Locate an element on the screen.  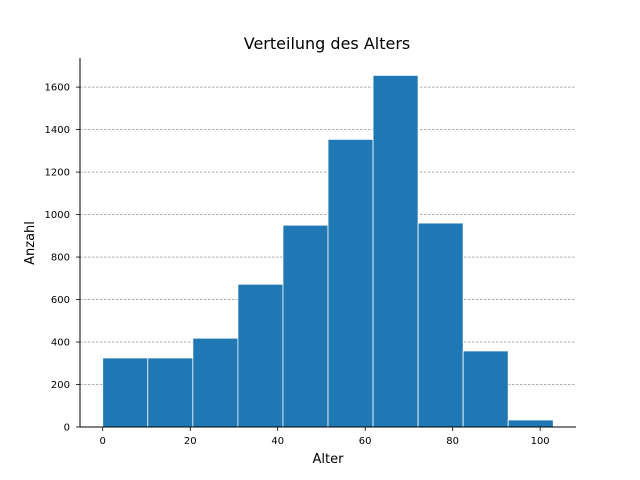
y-tick-label: 1400 is located at coordinates (57, 130).